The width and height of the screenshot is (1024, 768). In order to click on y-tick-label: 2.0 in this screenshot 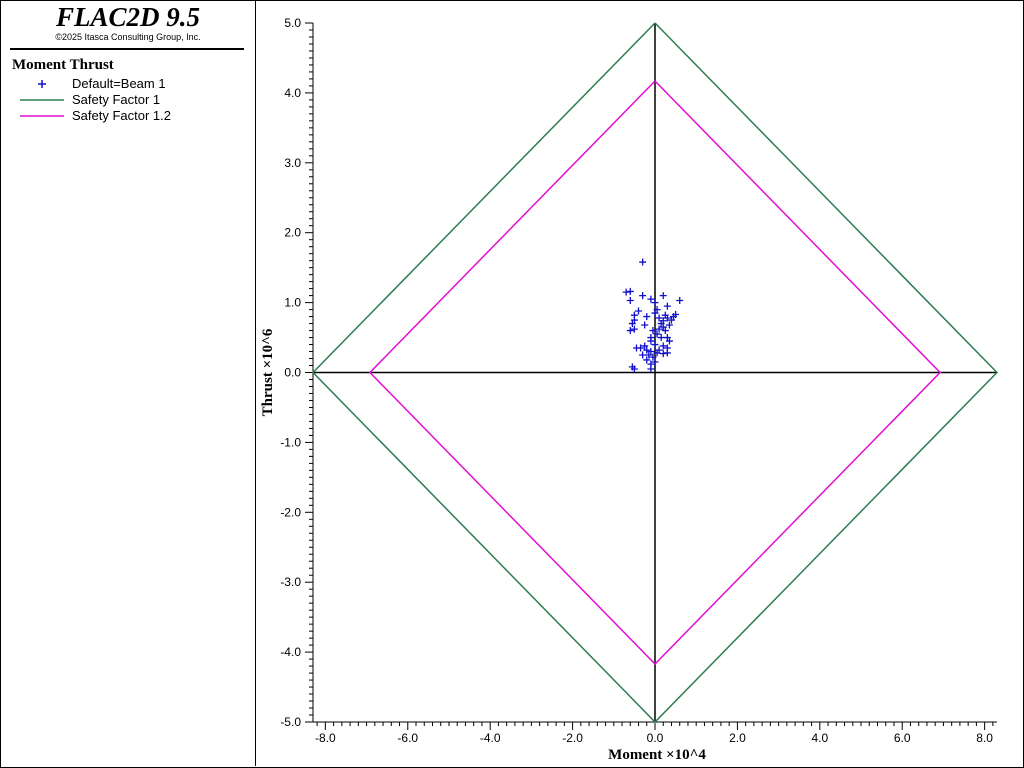, I will do `click(292, 233)`.